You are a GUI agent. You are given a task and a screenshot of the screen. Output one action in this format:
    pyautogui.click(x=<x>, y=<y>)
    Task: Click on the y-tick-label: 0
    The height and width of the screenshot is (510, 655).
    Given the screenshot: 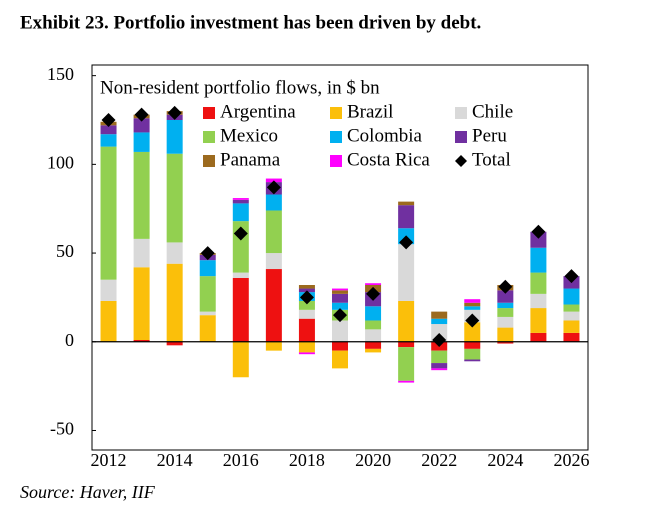 What is the action you would take?
    pyautogui.click(x=69, y=340)
    